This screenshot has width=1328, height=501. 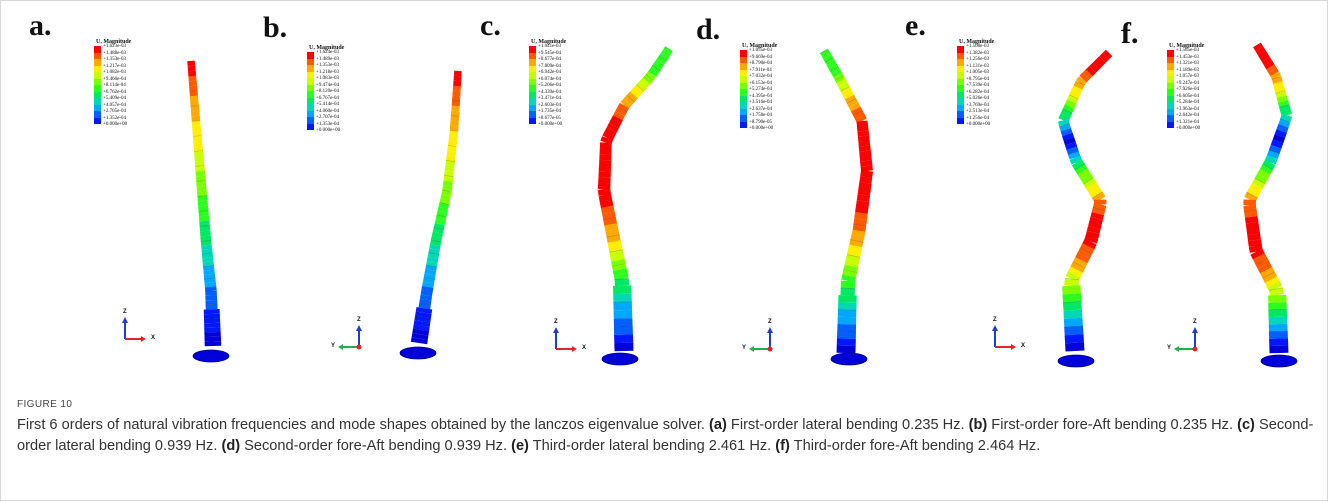 I want to click on panel-letter: c., so click(x=490, y=25).